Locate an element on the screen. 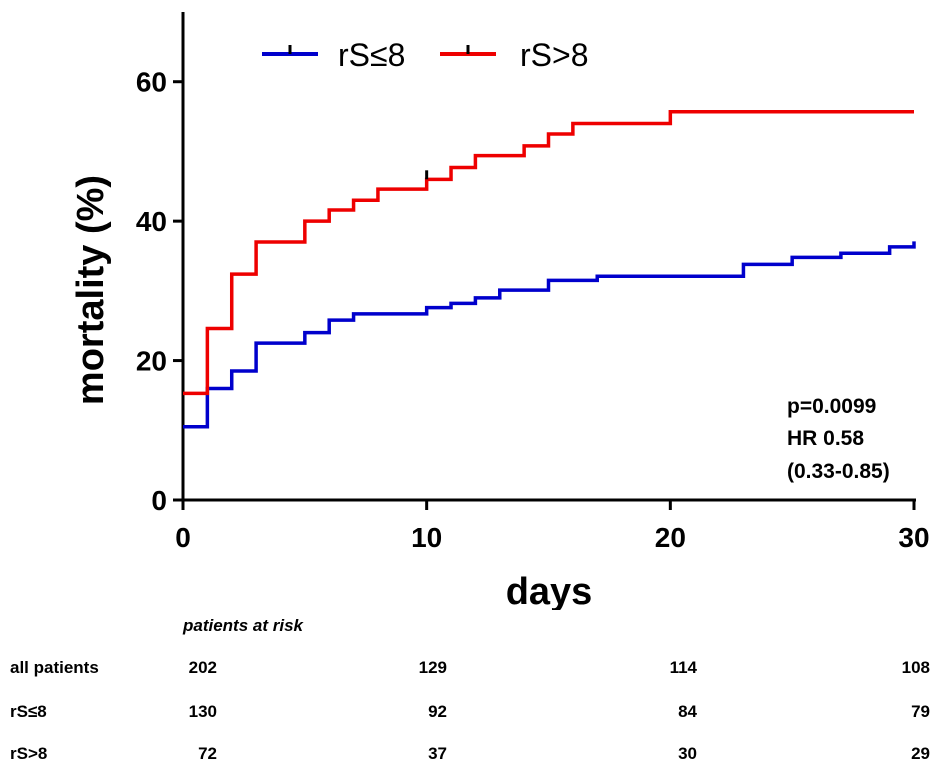 This screenshot has width=945, height=776. x-tick-label: 30 is located at coordinates (913, 537).